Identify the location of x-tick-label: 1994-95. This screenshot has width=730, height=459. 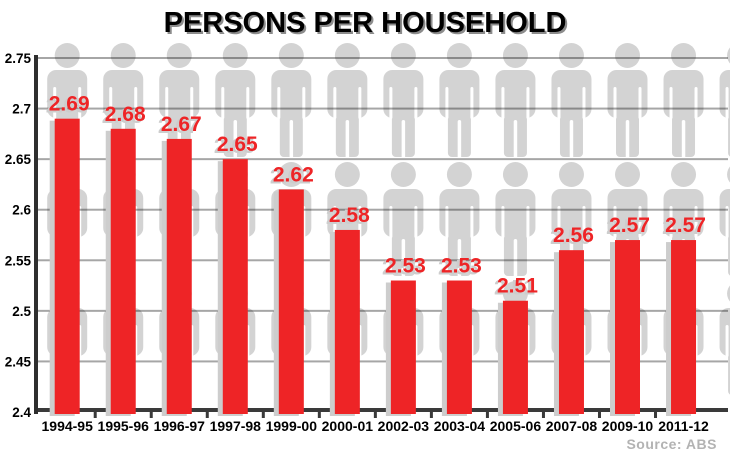
(68, 426).